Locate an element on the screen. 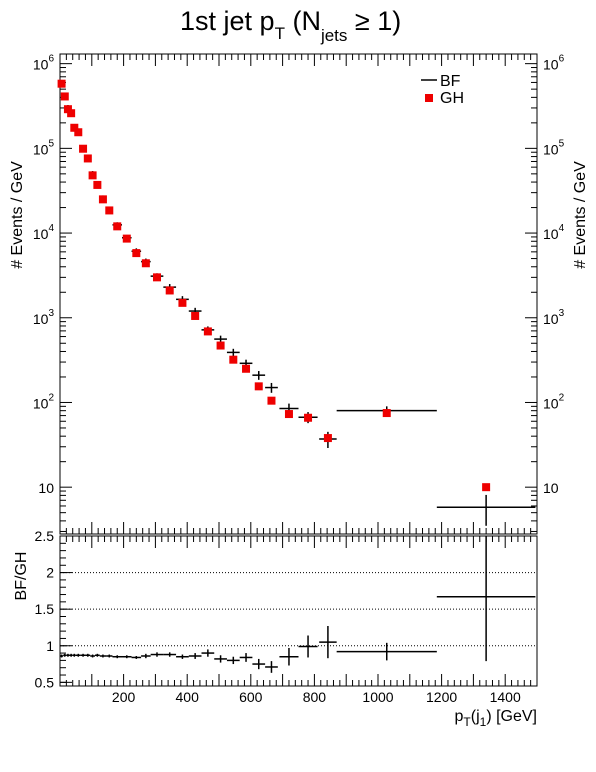  top-ytick-label-left: 10⁶ is located at coordinates (44, 63).